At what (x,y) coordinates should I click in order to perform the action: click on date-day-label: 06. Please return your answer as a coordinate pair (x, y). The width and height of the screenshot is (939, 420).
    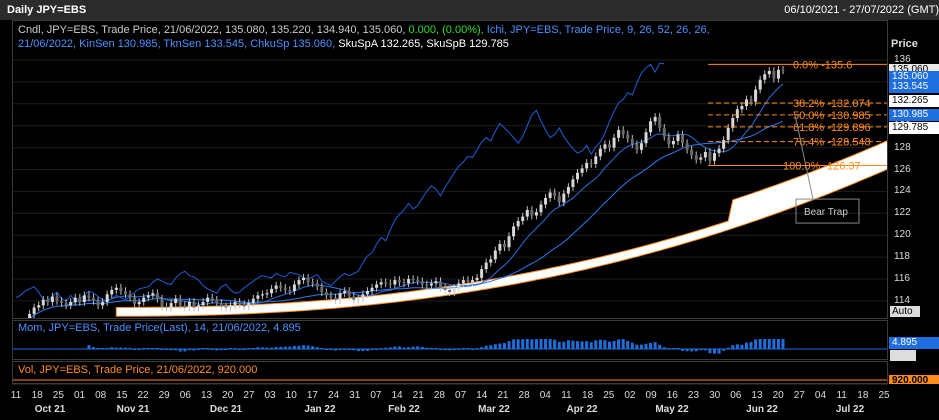
    Looking at the image, I should click on (736, 395).